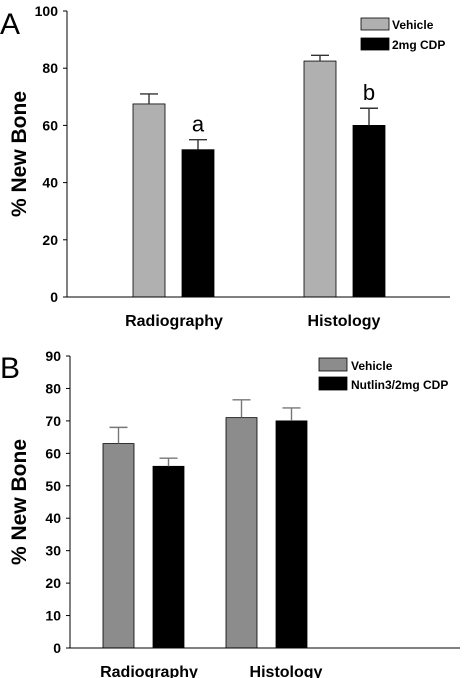  What do you see at coordinates (54, 297) in the screenshot?
I see `panel-a-y-tick-label: 0` at bounding box center [54, 297].